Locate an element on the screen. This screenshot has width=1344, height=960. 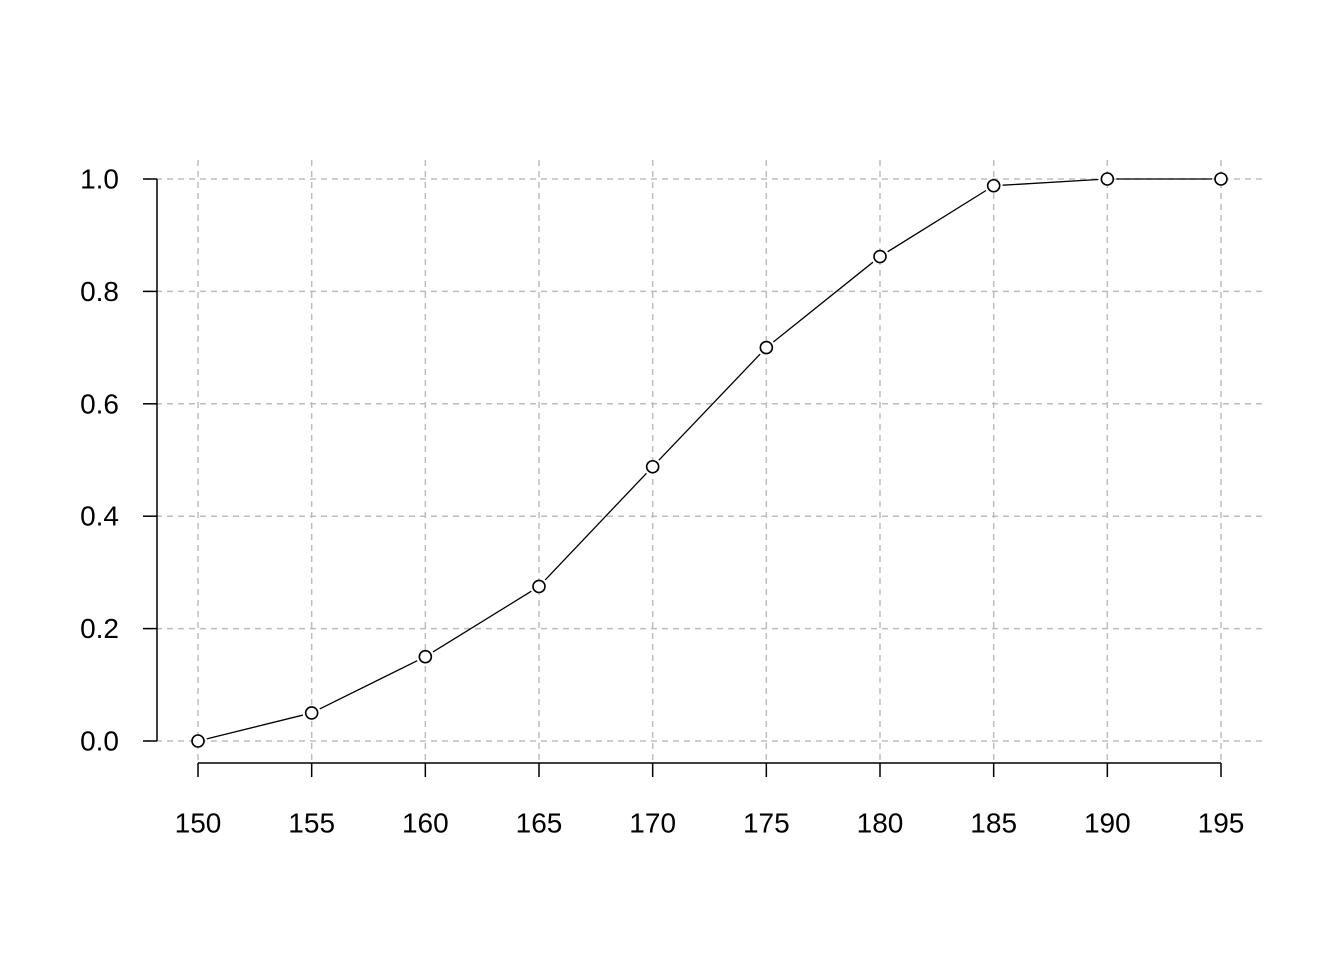
y-tick-label-4: 0.8 is located at coordinates (99, 291).